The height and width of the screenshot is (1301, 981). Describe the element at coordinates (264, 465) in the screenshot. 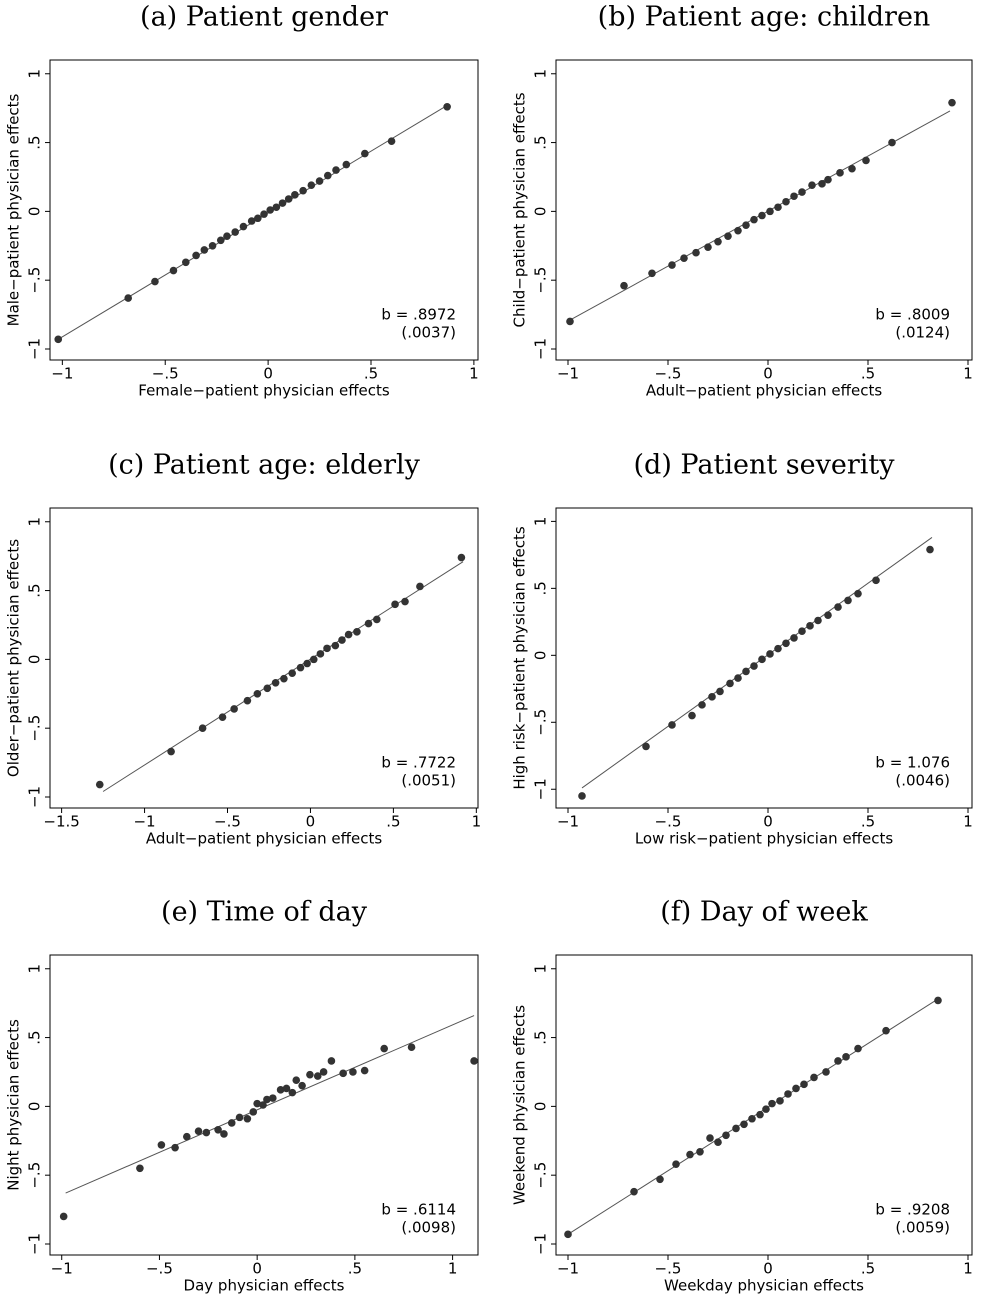

I see `panel-title: (c) Patient age: elderly` at that location.